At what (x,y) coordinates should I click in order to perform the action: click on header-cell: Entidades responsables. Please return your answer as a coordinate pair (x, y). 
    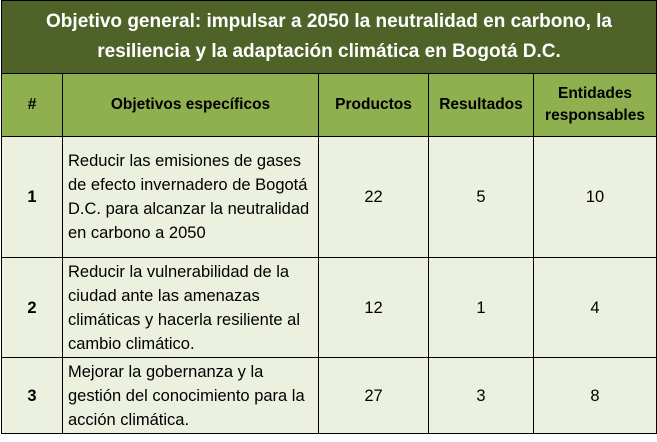
    Looking at the image, I should click on (594, 105).